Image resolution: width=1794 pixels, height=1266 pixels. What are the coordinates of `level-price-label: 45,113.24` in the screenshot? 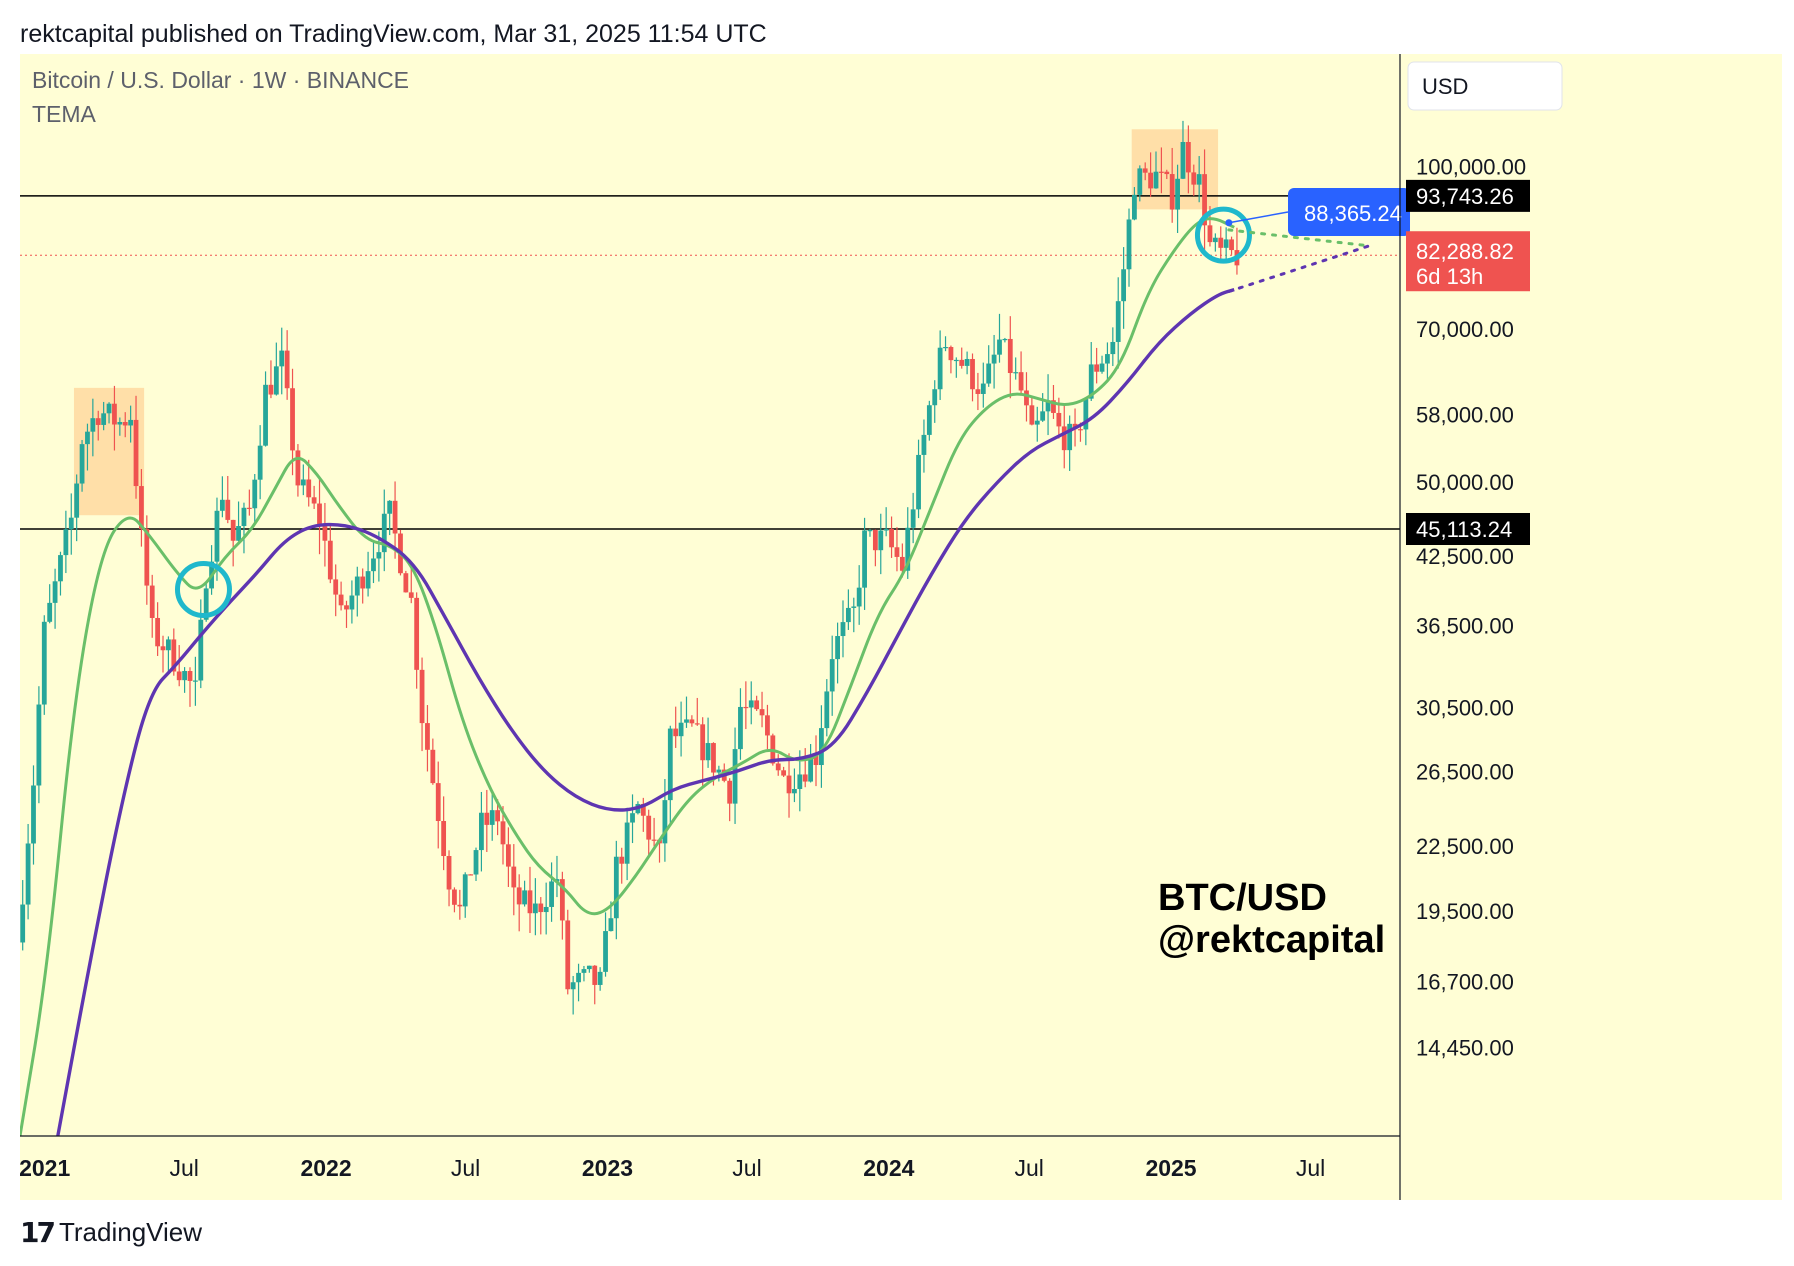 It's located at (1464, 529).